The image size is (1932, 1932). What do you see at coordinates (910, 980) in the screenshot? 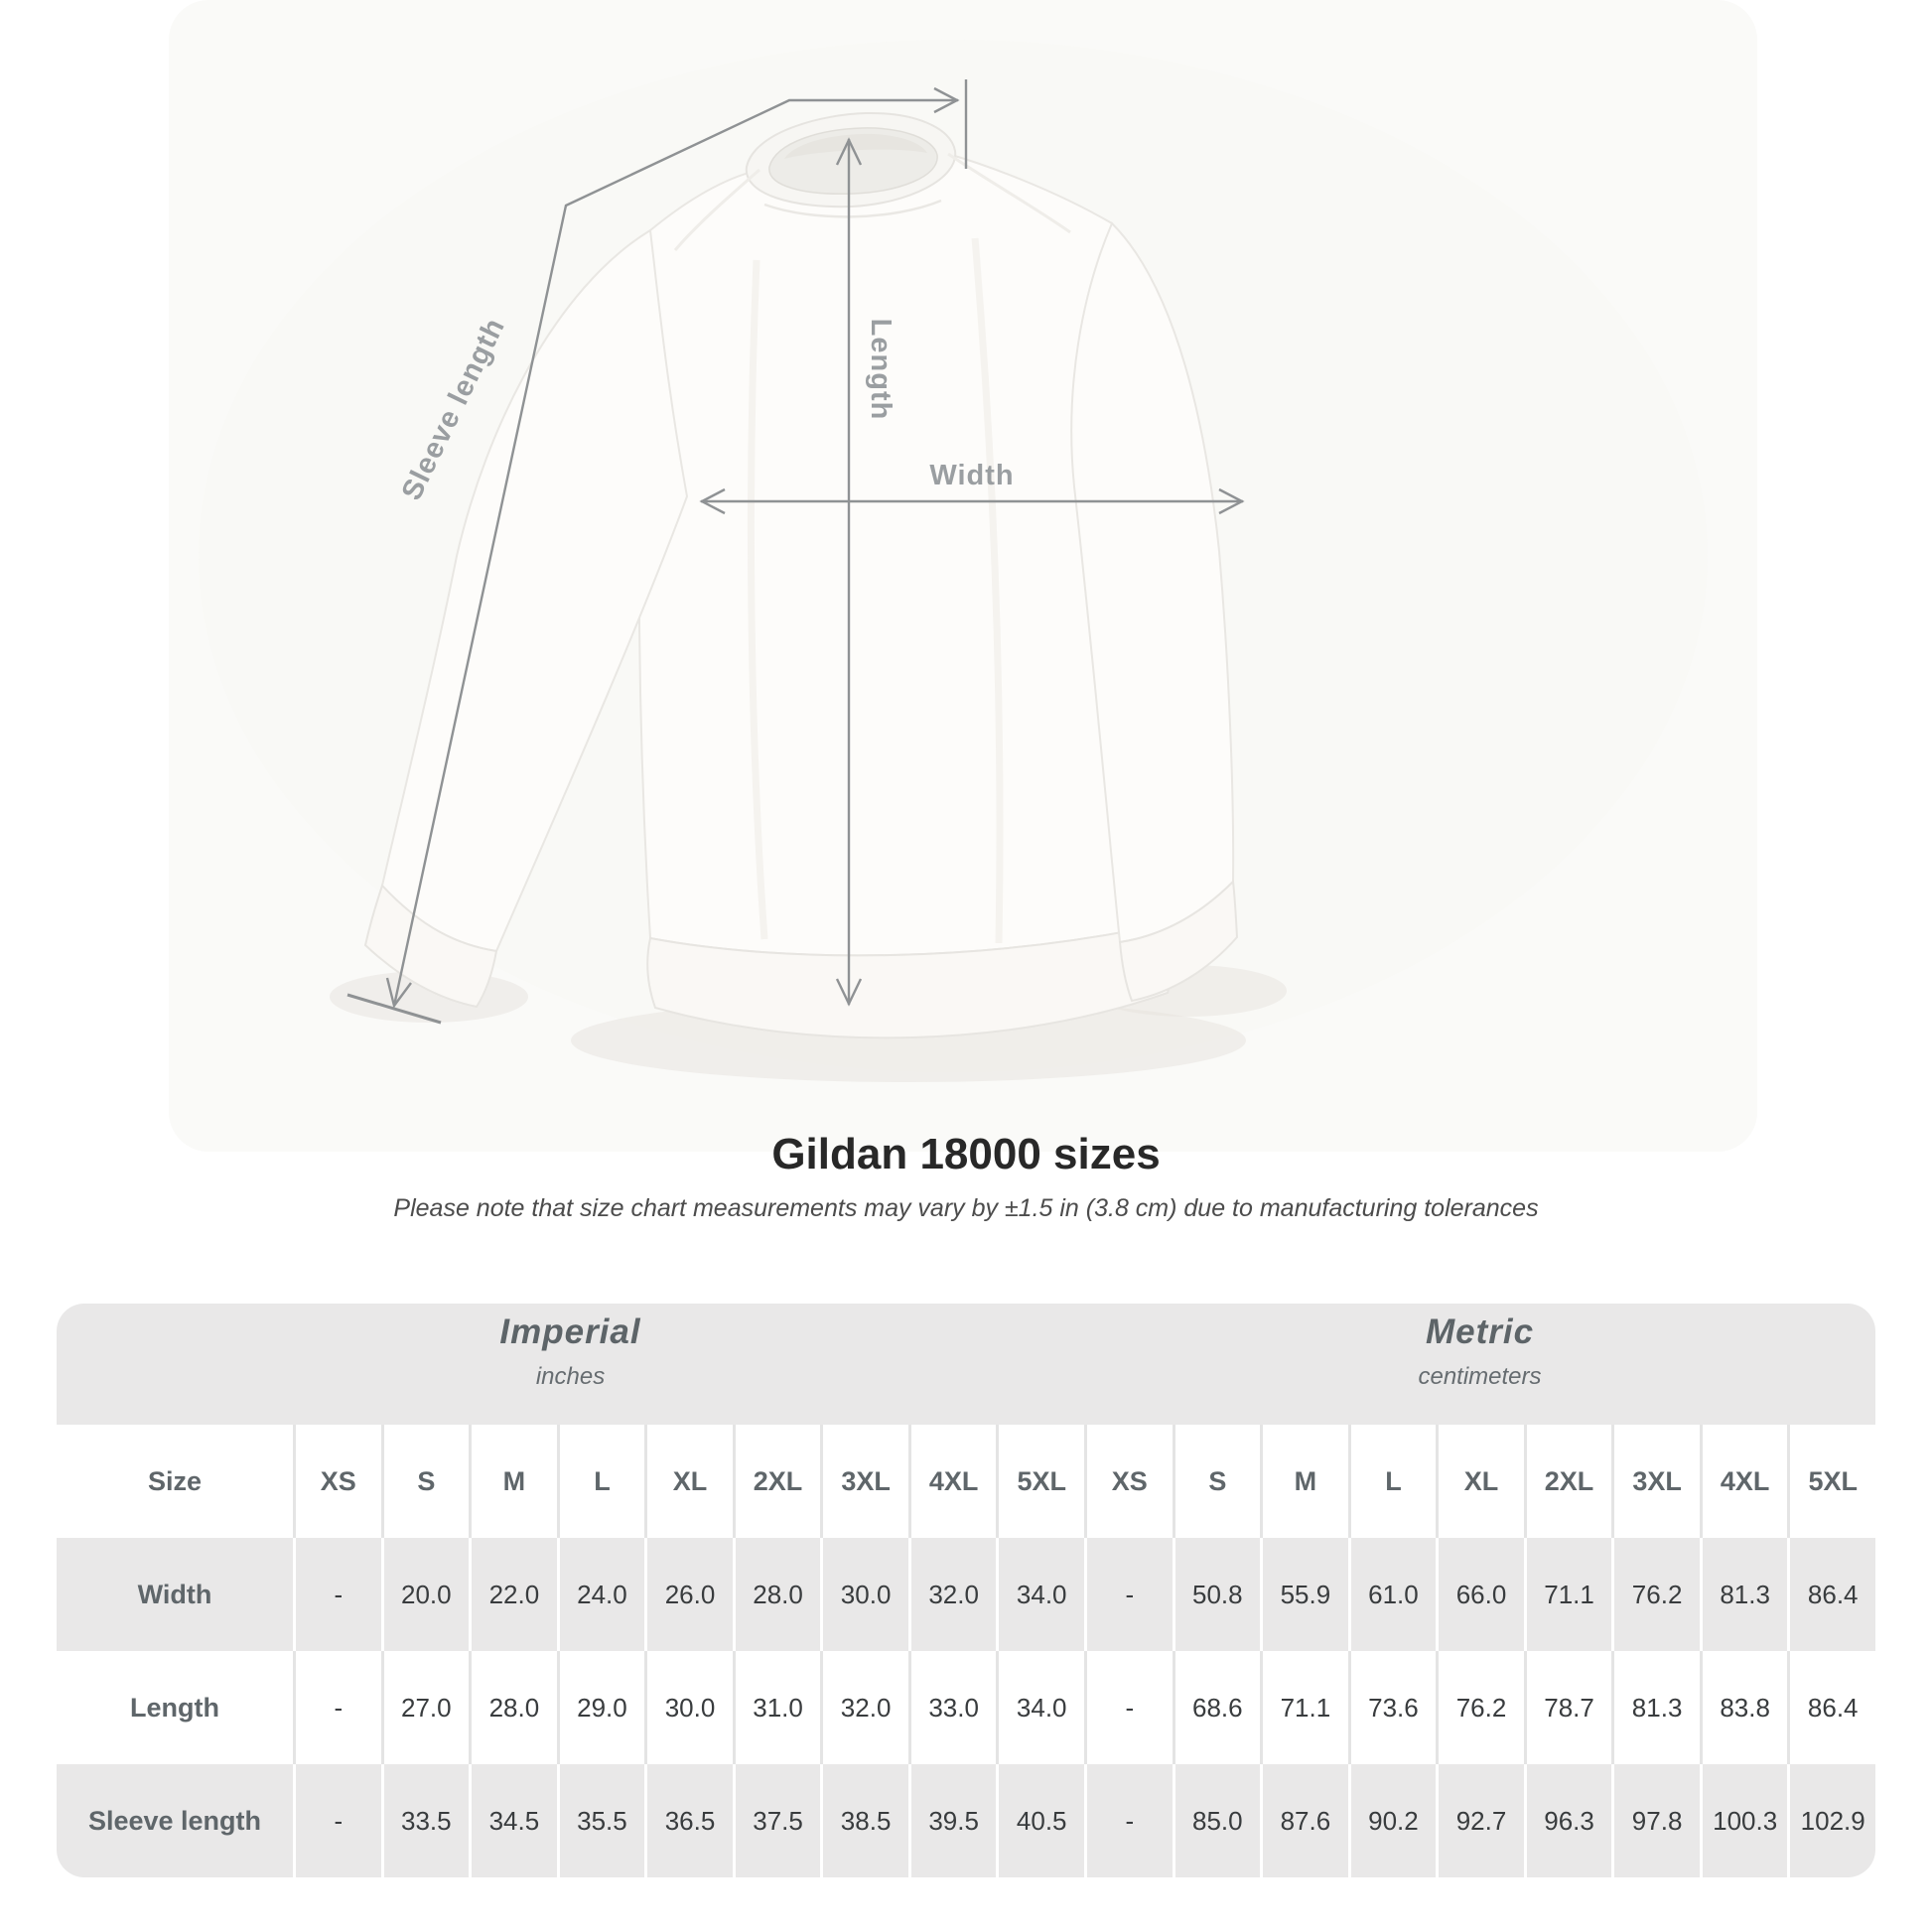
I see `hem-band` at bounding box center [910, 980].